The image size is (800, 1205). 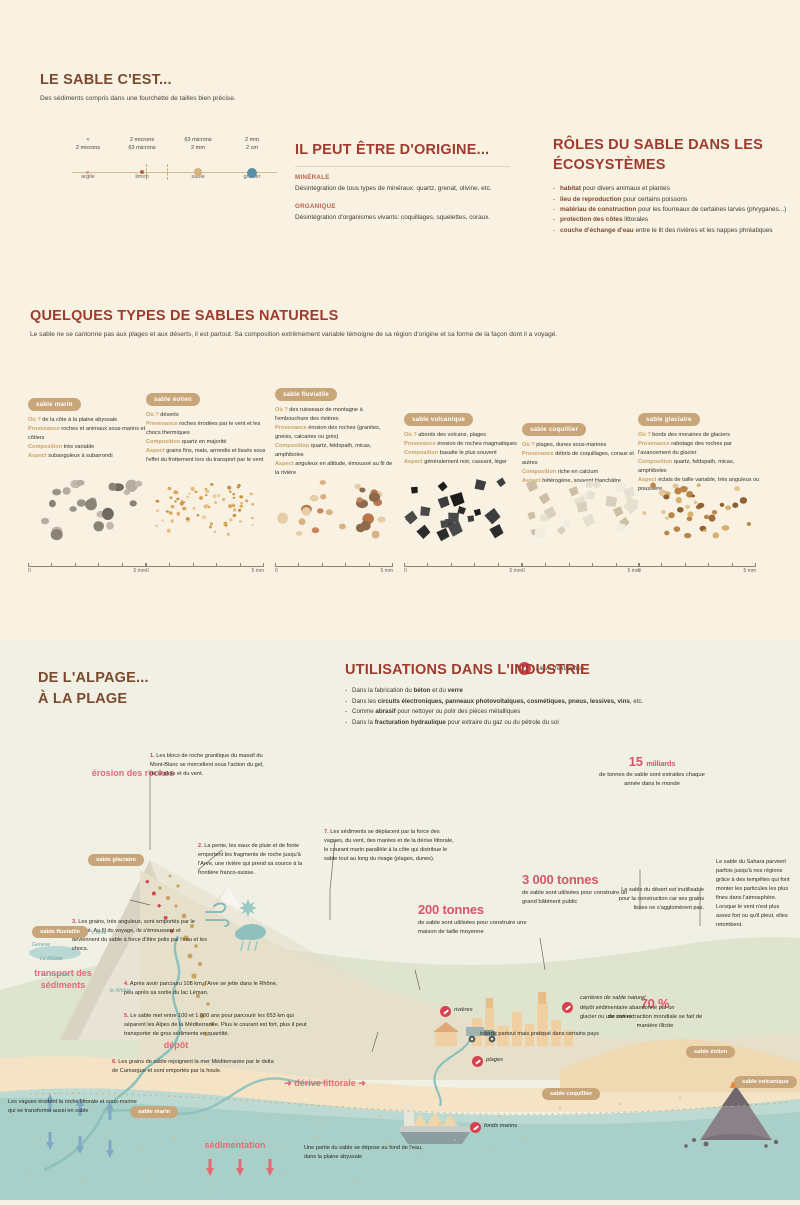 What do you see at coordinates (87, 172) in the screenshot?
I see `argile-dot` at bounding box center [87, 172].